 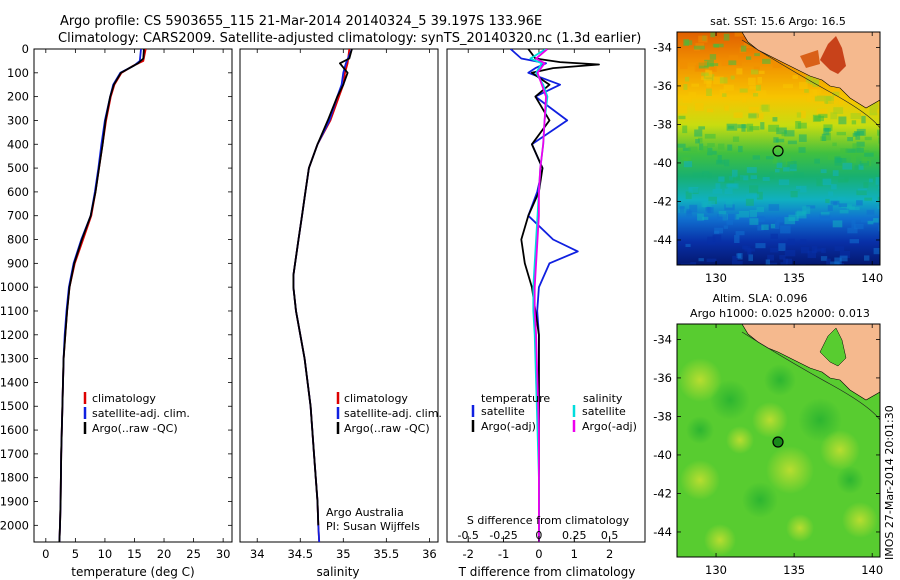 What do you see at coordinates (768, 158) in the screenshot?
I see `sst-map-axes: -34 -36 -38 -40 -42 -44 130 135 140` at bounding box center [768, 158].